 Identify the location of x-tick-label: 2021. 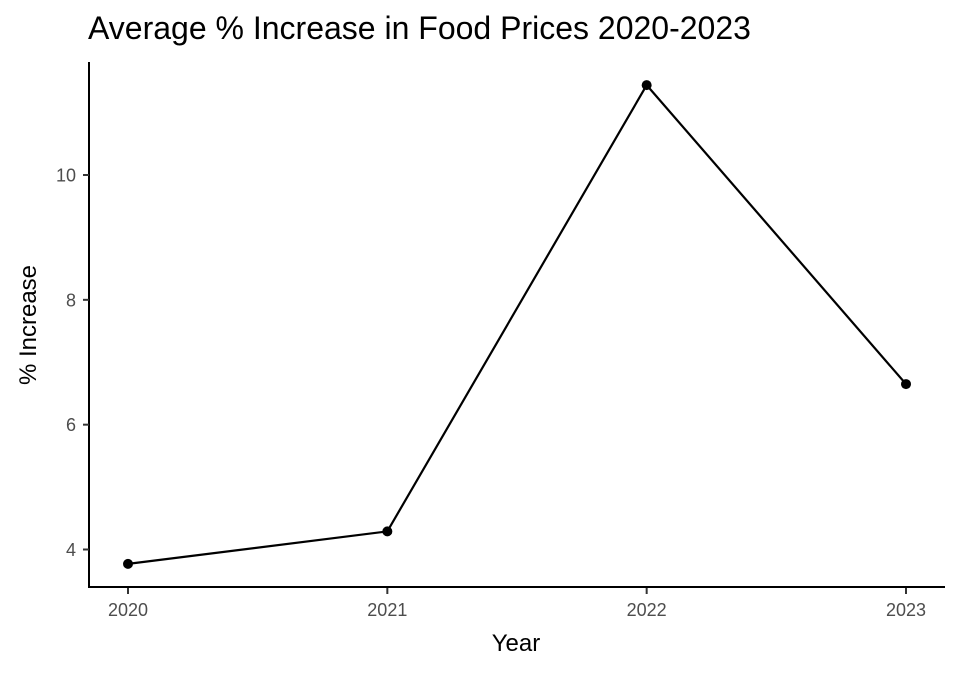
(387, 610).